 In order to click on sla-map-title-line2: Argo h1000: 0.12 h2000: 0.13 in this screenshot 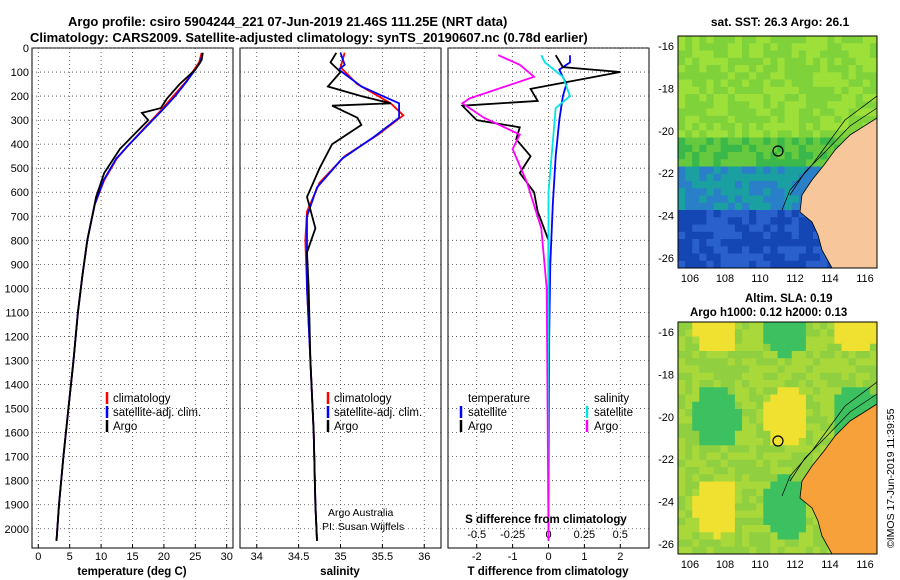, I will do `click(768, 313)`.